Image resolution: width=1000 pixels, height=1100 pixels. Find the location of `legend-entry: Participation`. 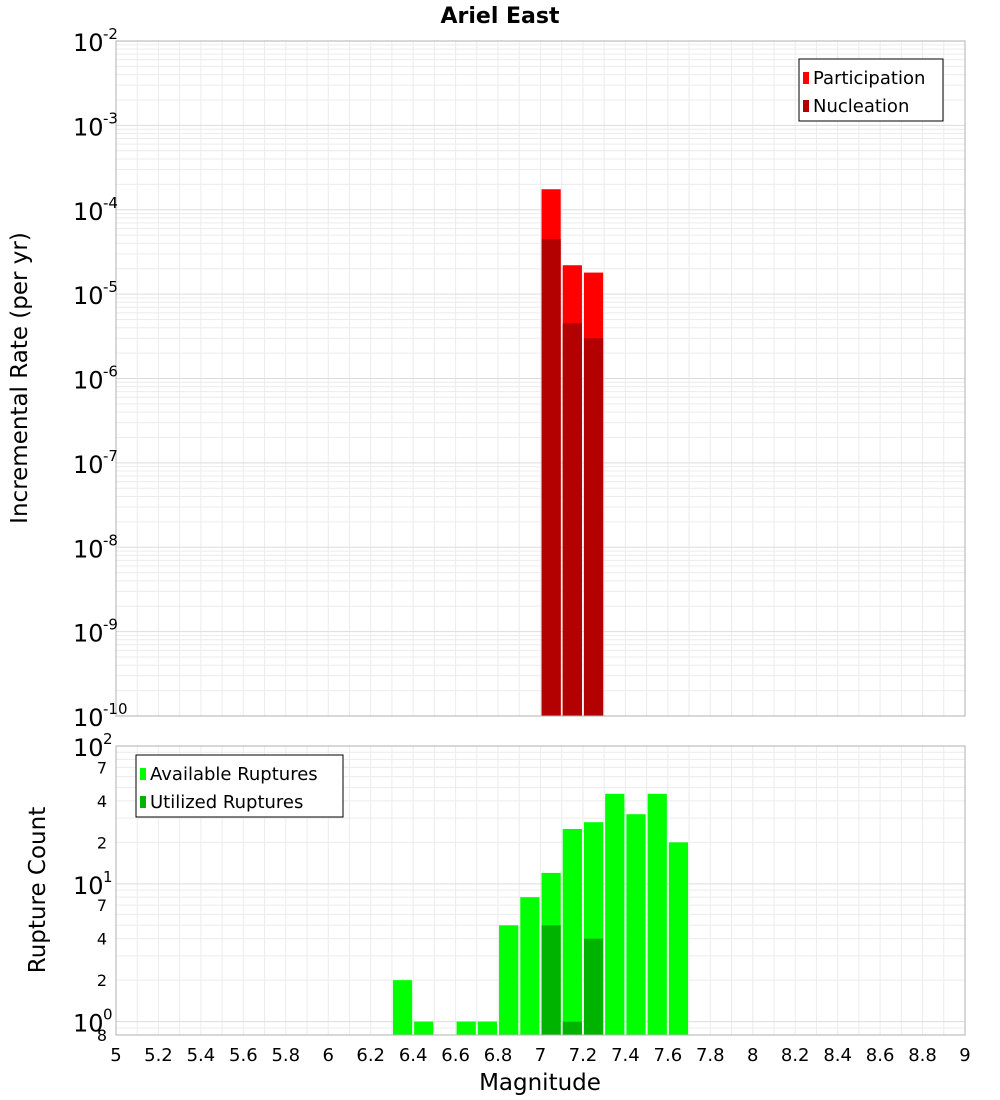

legend-entry: Participation is located at coordinates (869, 78).